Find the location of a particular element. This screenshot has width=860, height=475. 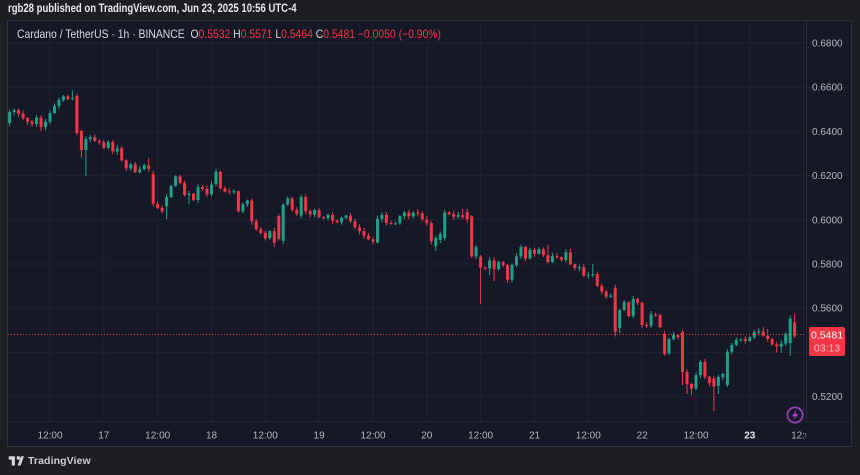

svg-text: 0.6200 is located at coordinates (827, 176).